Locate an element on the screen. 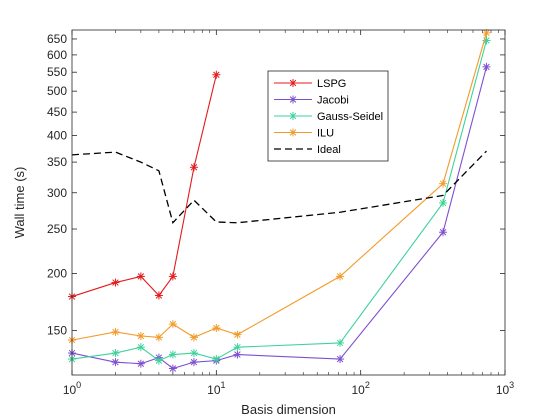  y-tick-label: 250 is located at coordinates (57, 229).